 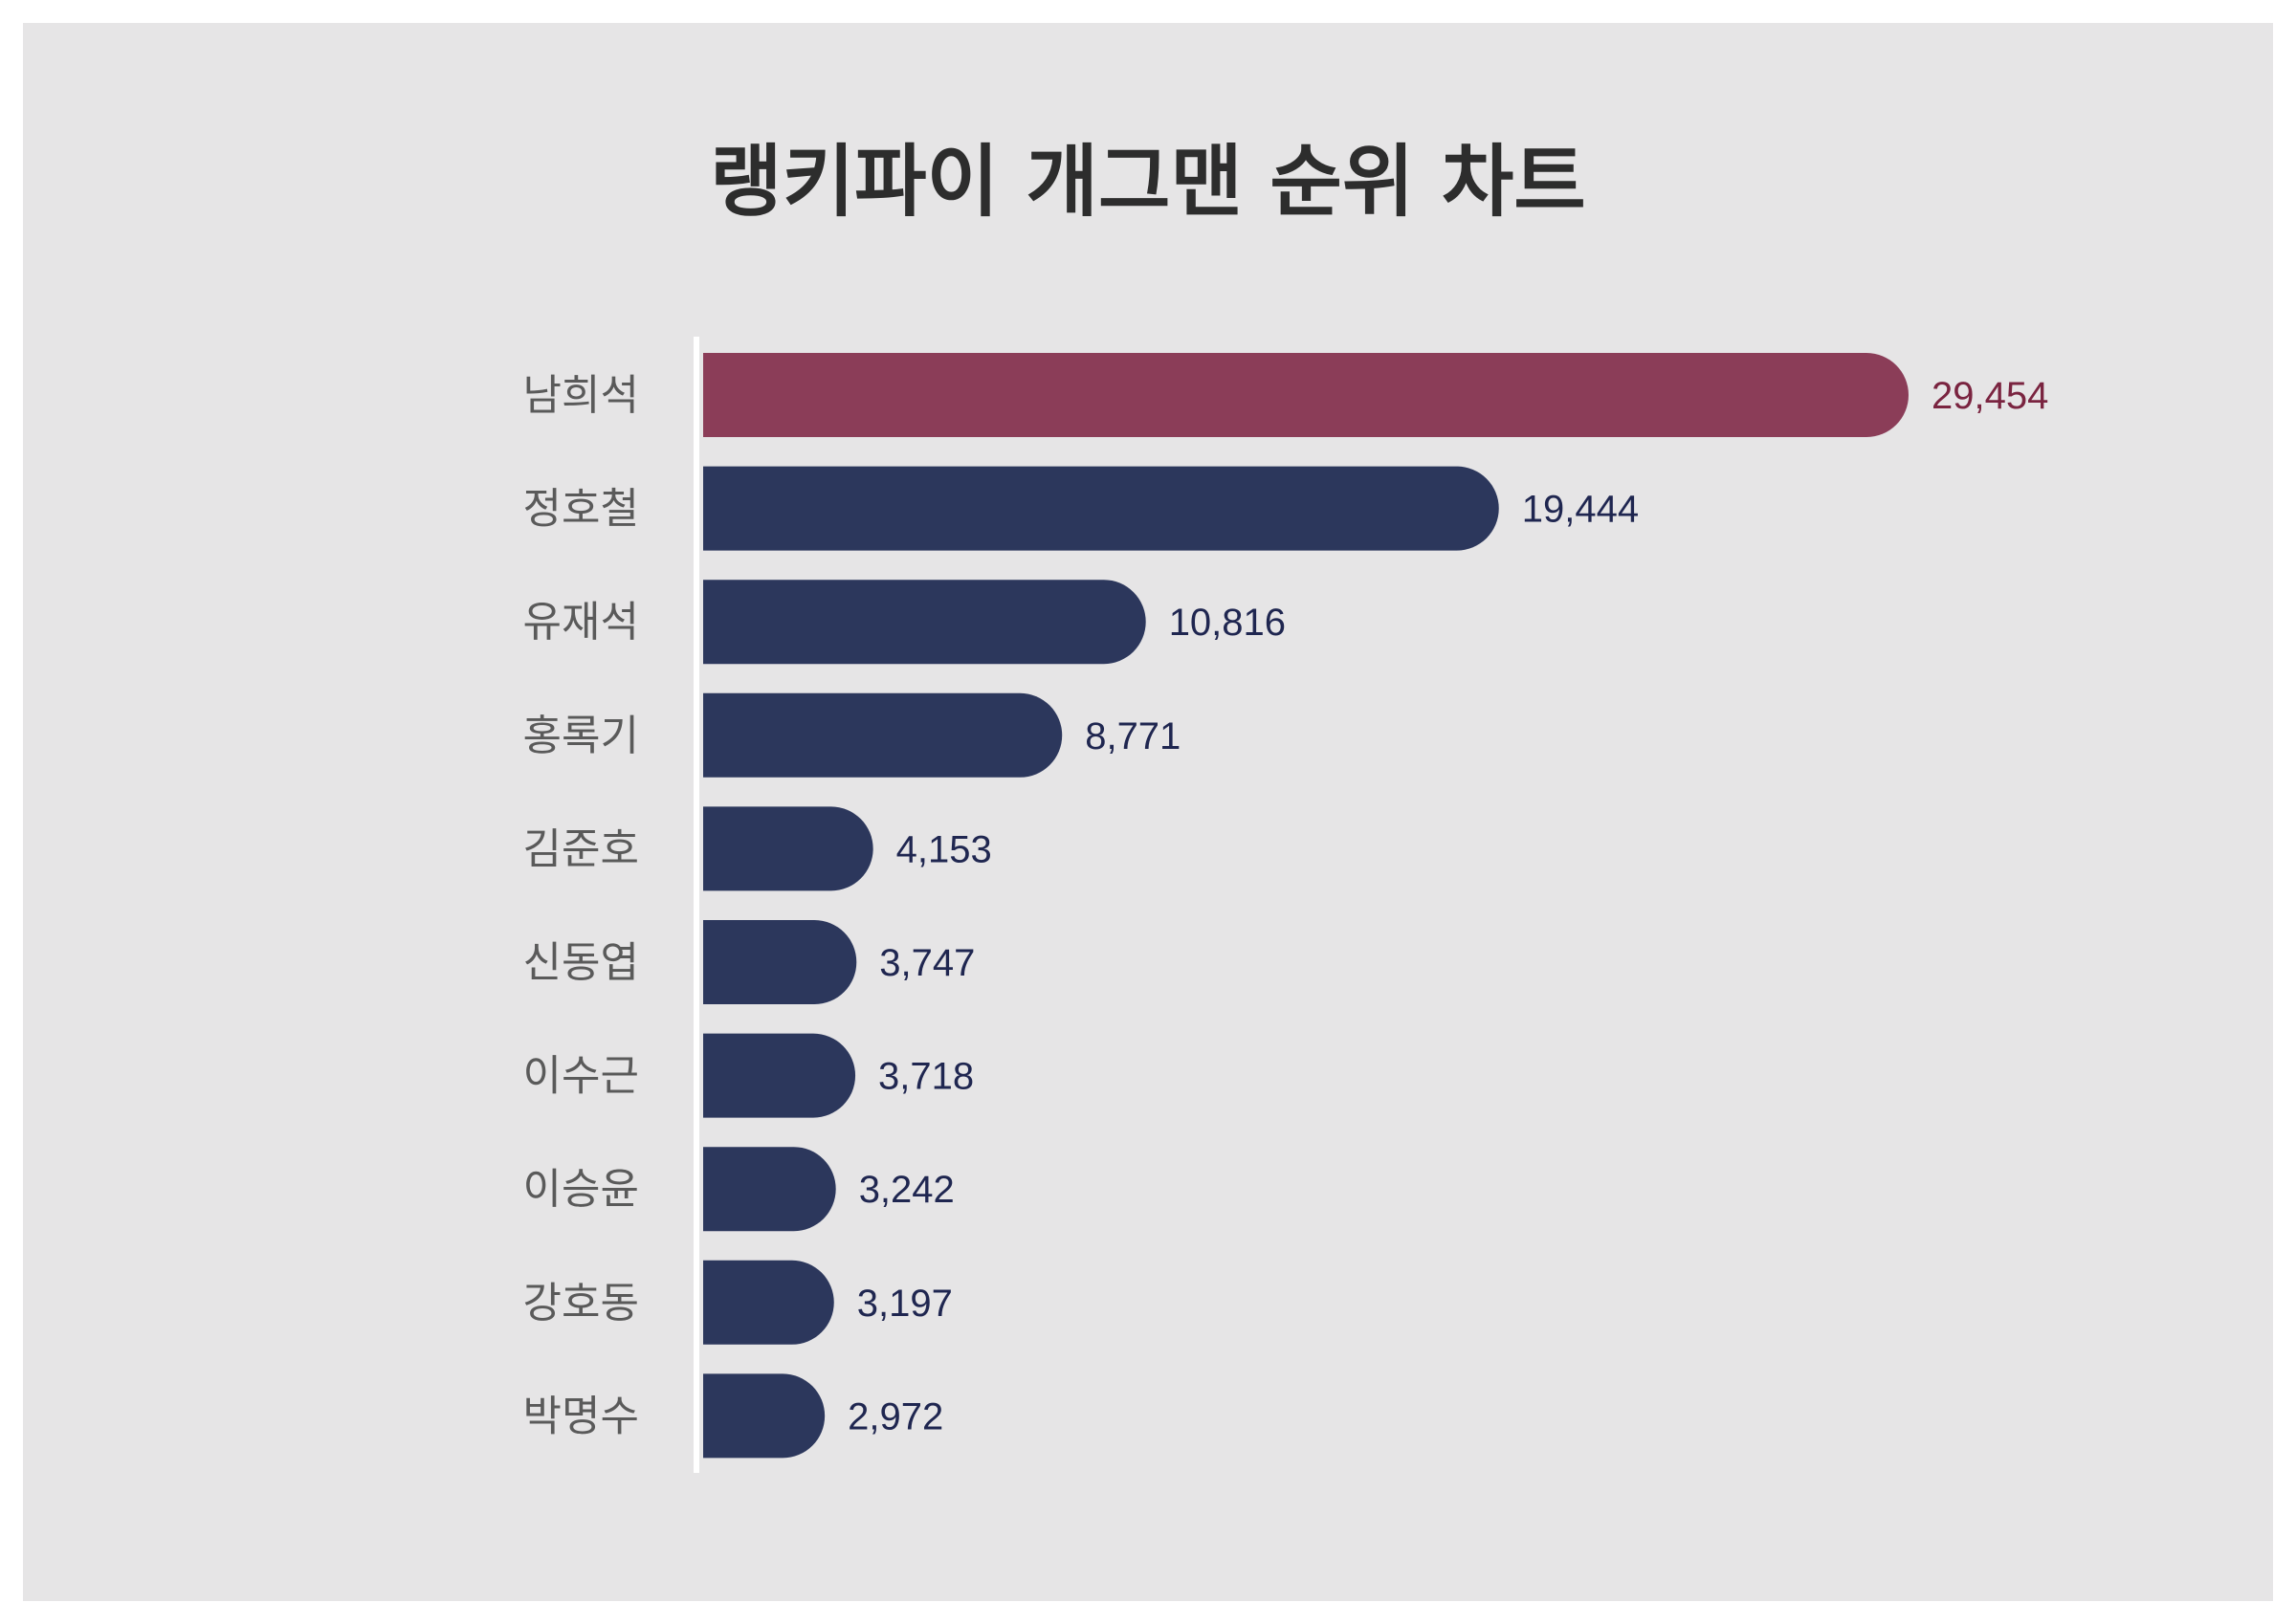 I want to click on category-label: 이수근, so click(x=581, y=1077).